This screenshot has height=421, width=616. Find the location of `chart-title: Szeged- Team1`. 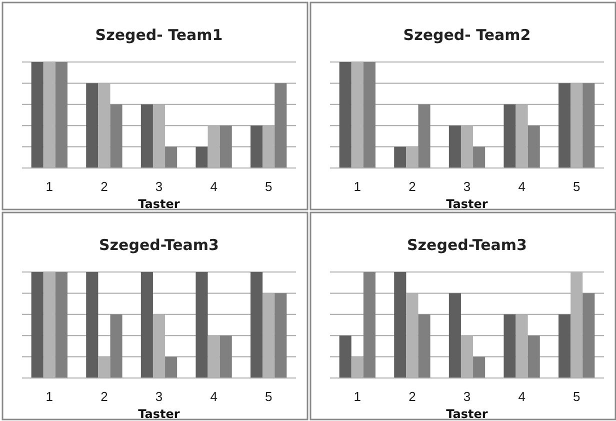

chart-title: Szeged- Team1 is located at coordinates (159, 35).